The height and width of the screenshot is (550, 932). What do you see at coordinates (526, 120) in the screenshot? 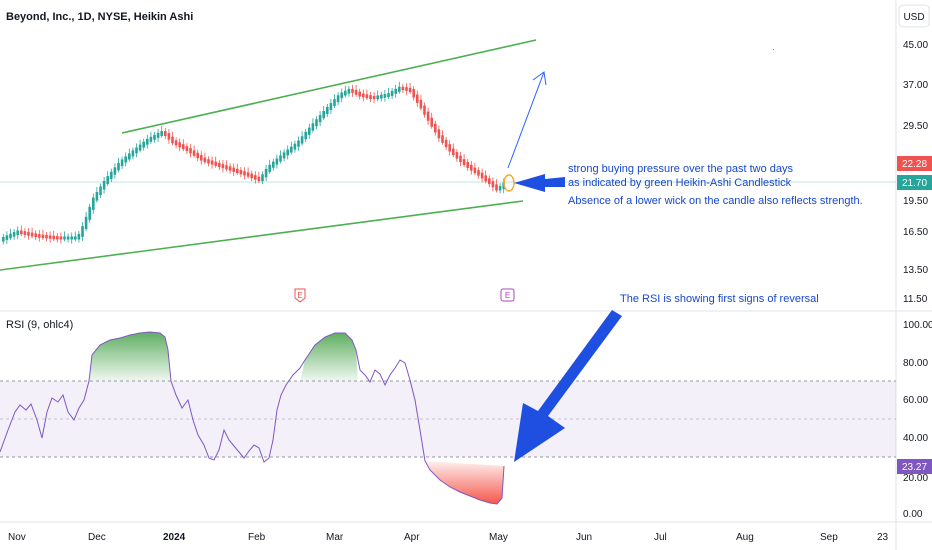
I see `projection-arrow` at bounding box center [526, 120].